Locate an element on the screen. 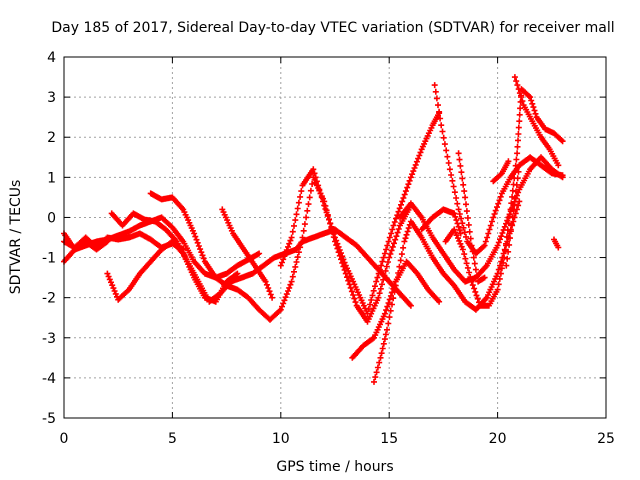  y-tick-label: 4 is located at coordinates (51, 58).